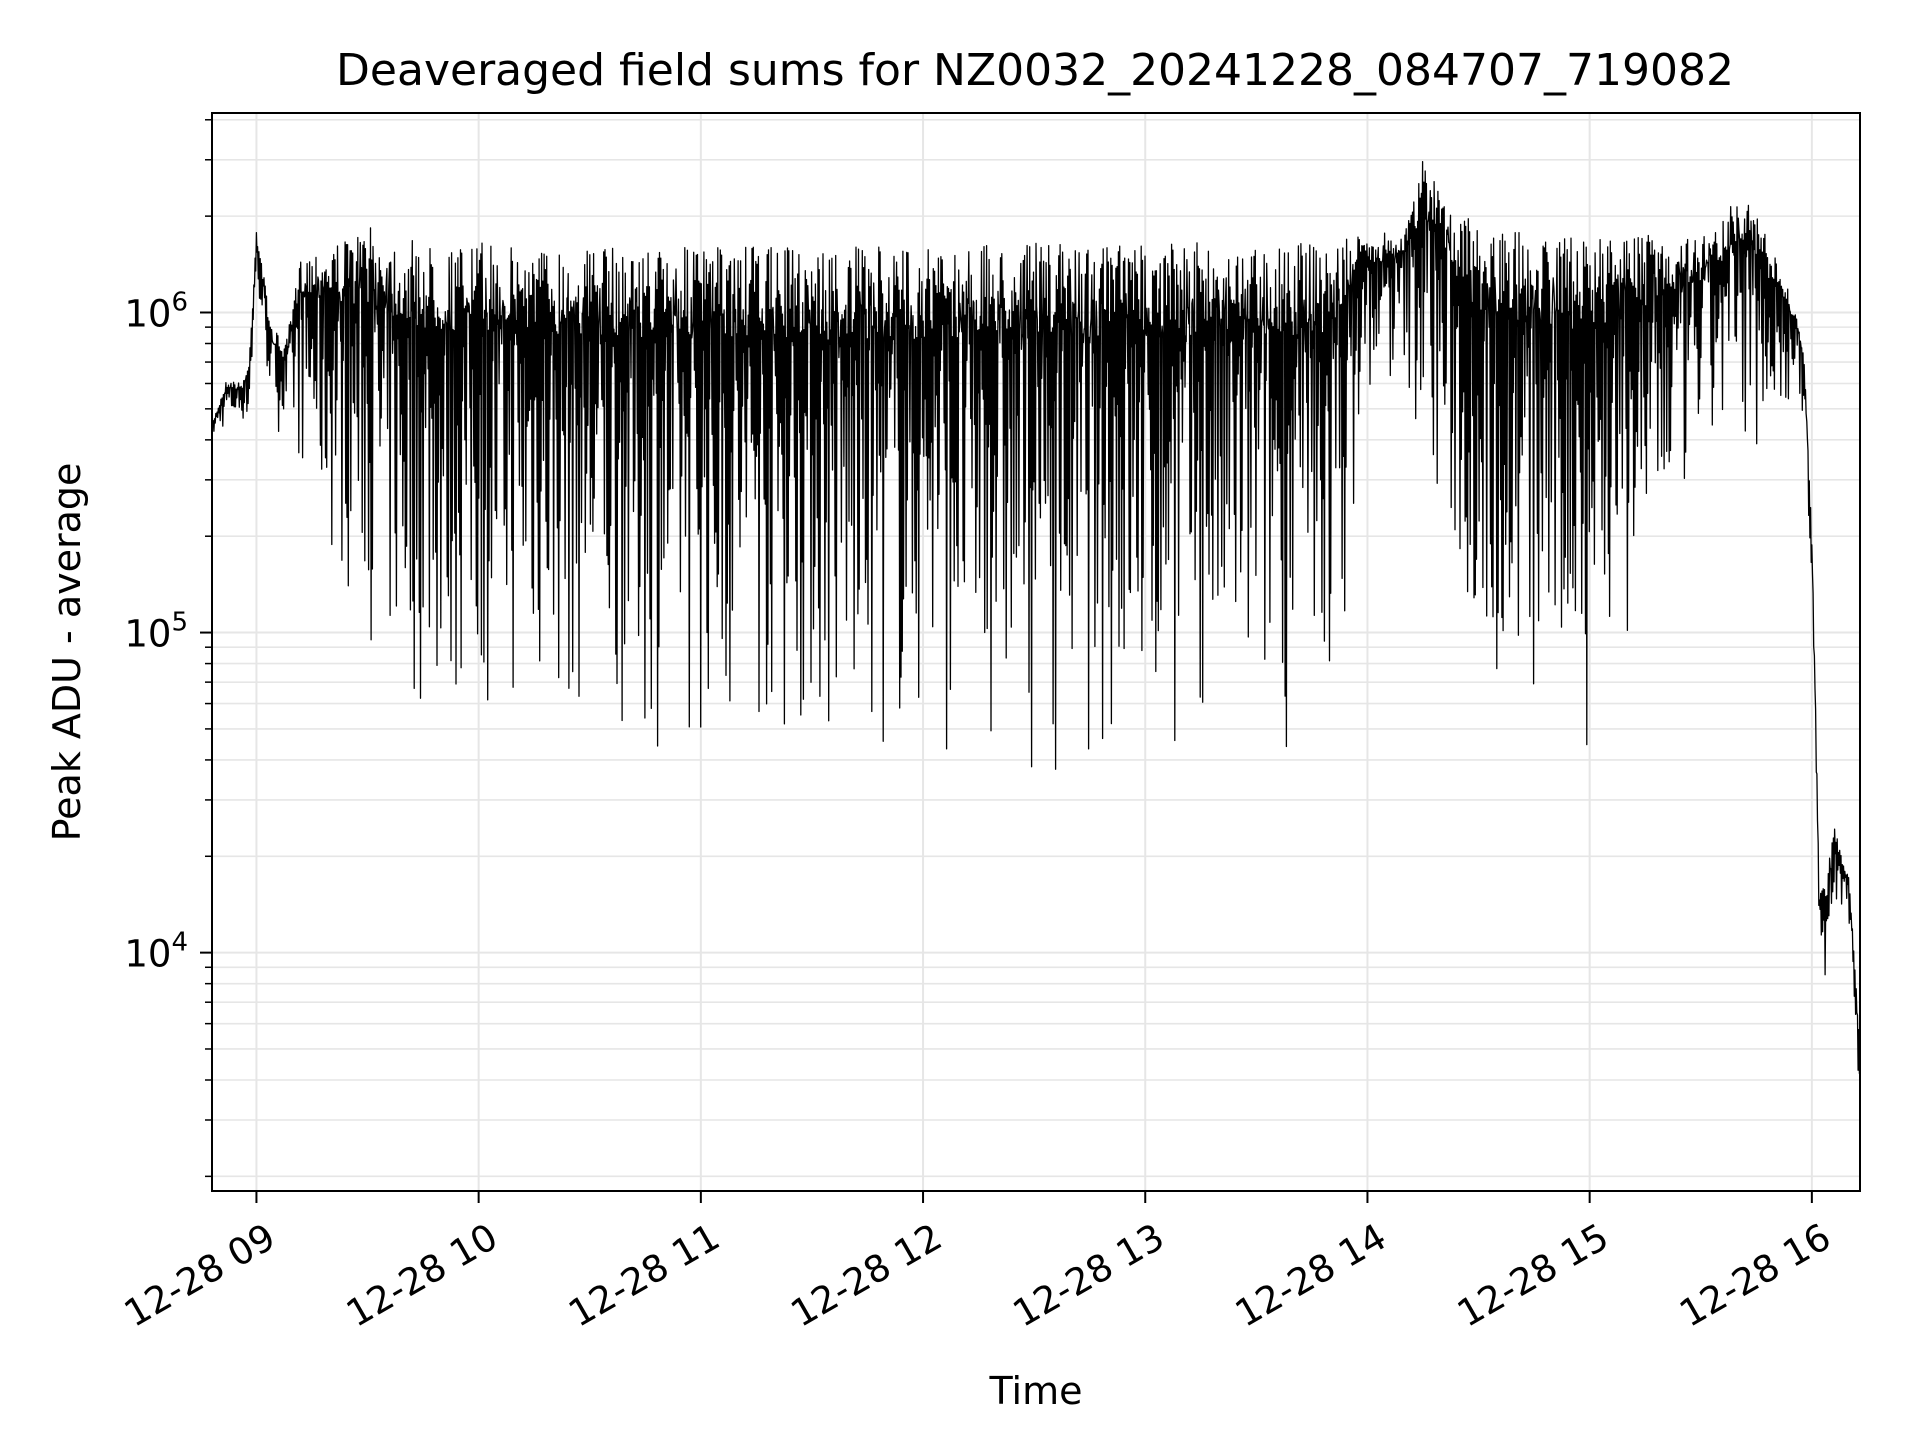  Describe the element at coordinates (67, 652) in the screenshot. I see `y-axis-label: Peak ADU - average` at that location.